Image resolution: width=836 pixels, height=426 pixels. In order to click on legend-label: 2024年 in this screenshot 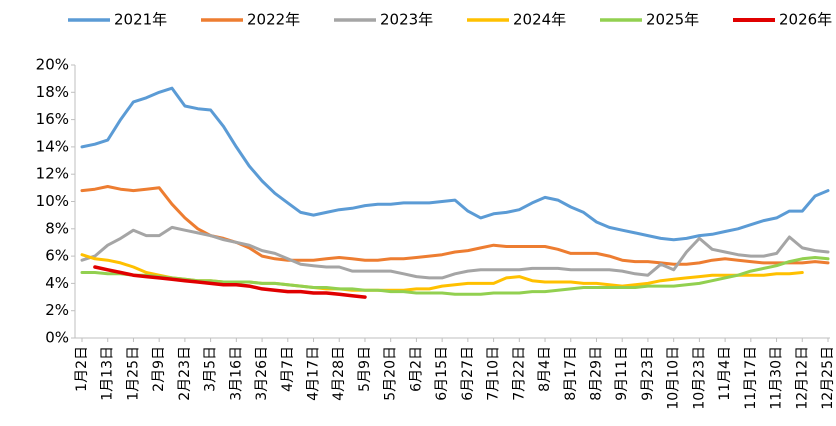, I will do `click(539, 20)`.